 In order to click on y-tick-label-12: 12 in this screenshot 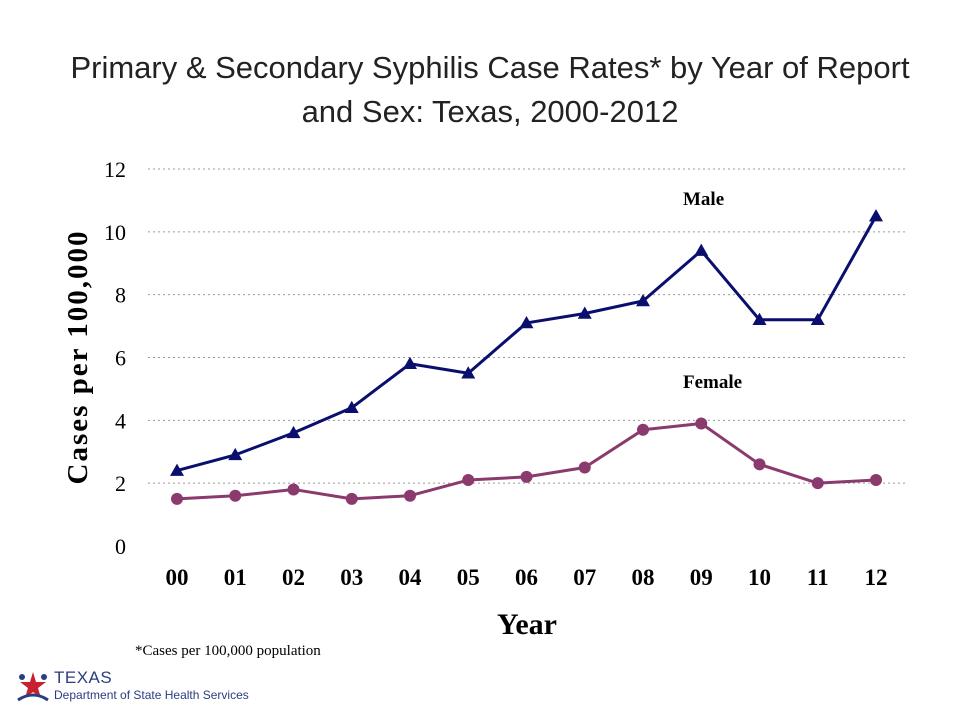, I will do `click(115, 169)`.